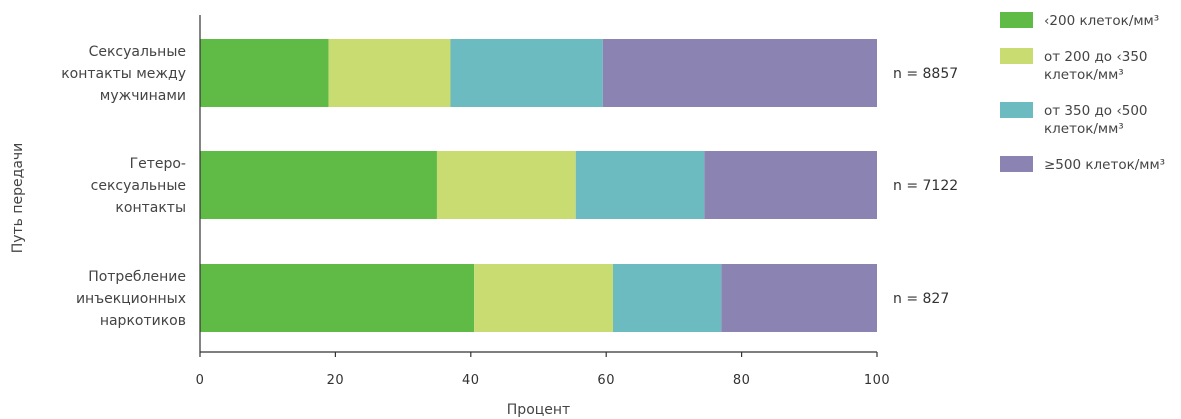  I want to click on x-axis-title: Процент, so click(538, 410).